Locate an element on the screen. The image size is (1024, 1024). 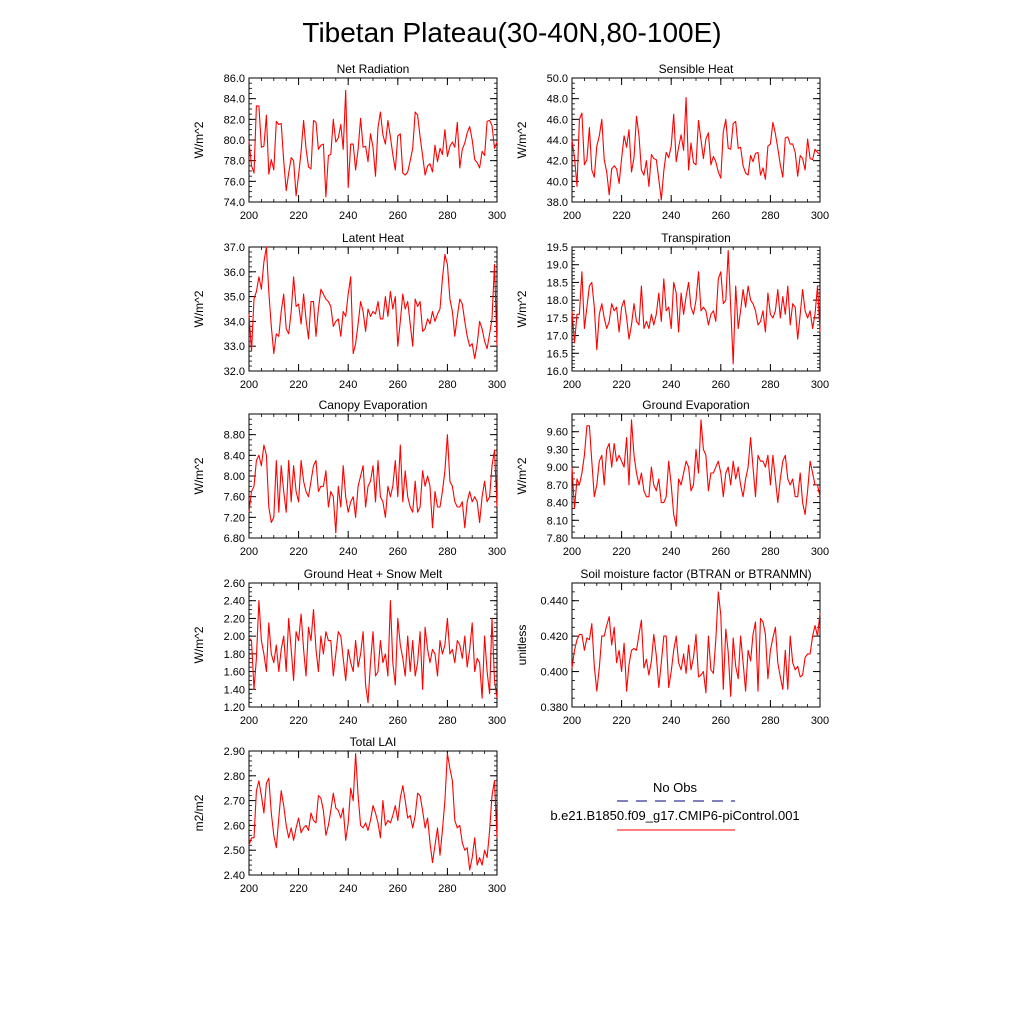
y-tick-label: 0.400 is located at coordinates (554, 673).